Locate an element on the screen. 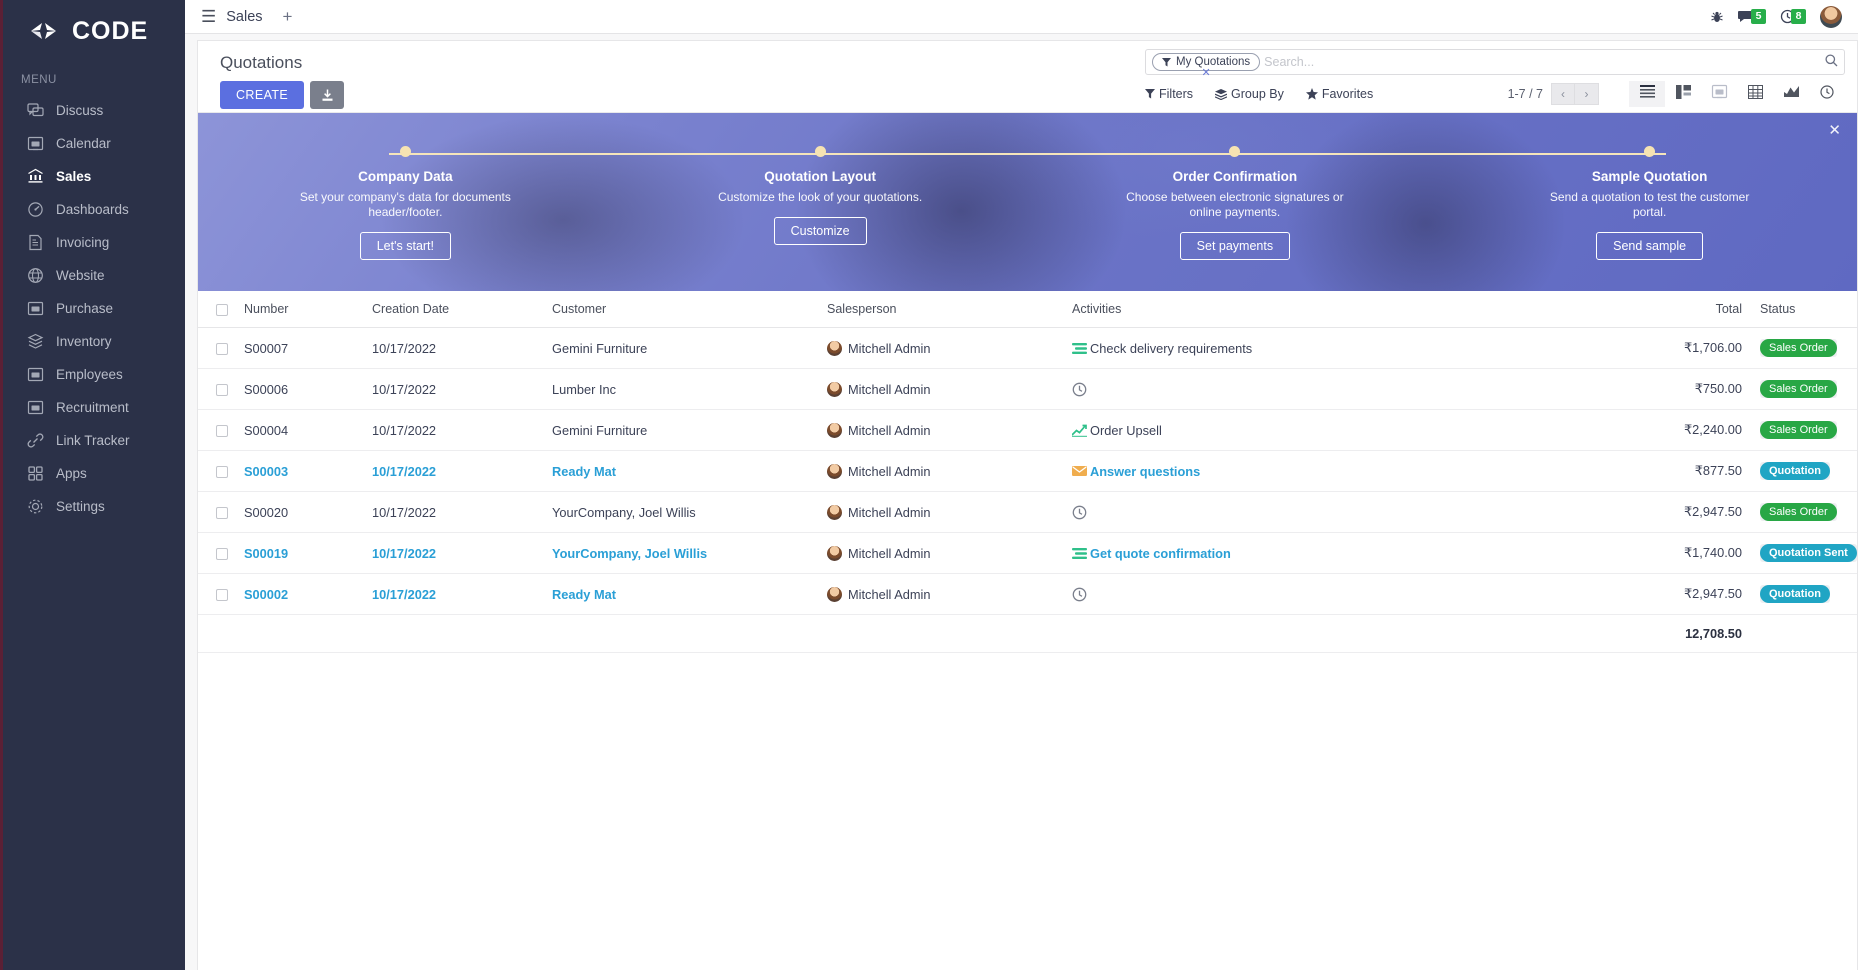 This screenshot has width=1858, height=970. salesperson-name: Mitchell Admin is located at coordinates (889, 389).